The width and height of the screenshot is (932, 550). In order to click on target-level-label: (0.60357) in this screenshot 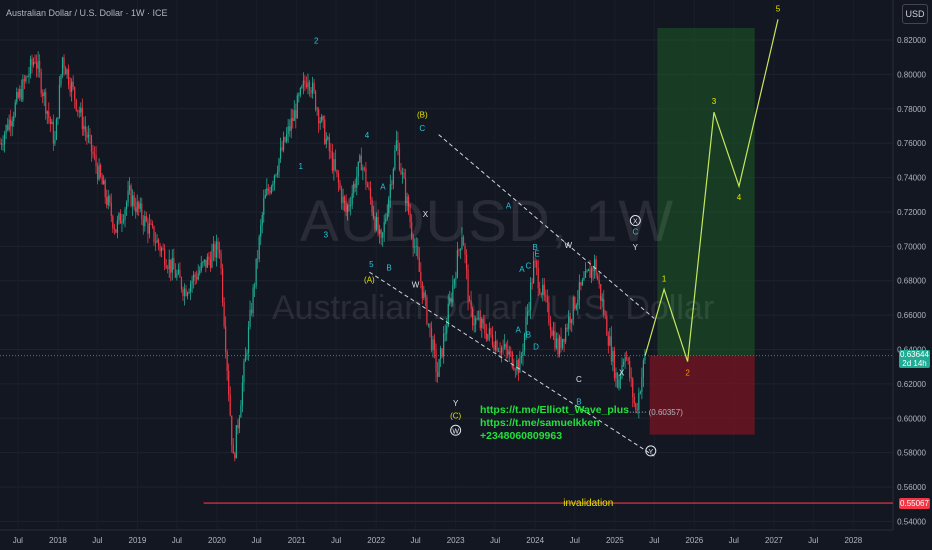, I will do `click(666, 412)`.